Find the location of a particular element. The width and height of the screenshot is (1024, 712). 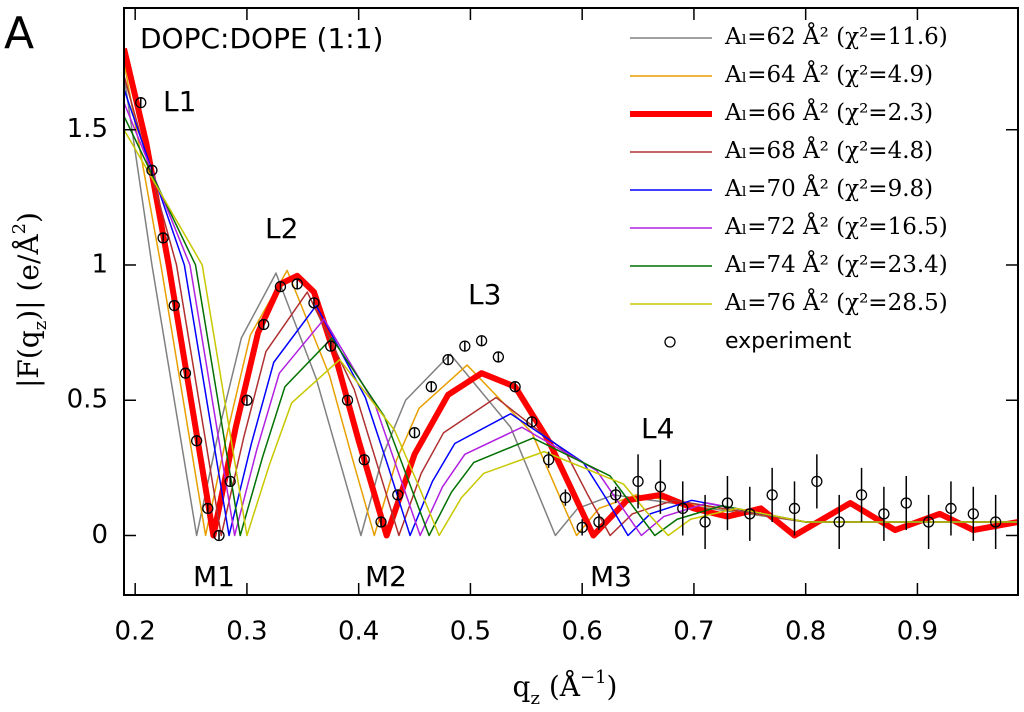

x-tick-label: 0.3 is located at coordinates (246, 632).